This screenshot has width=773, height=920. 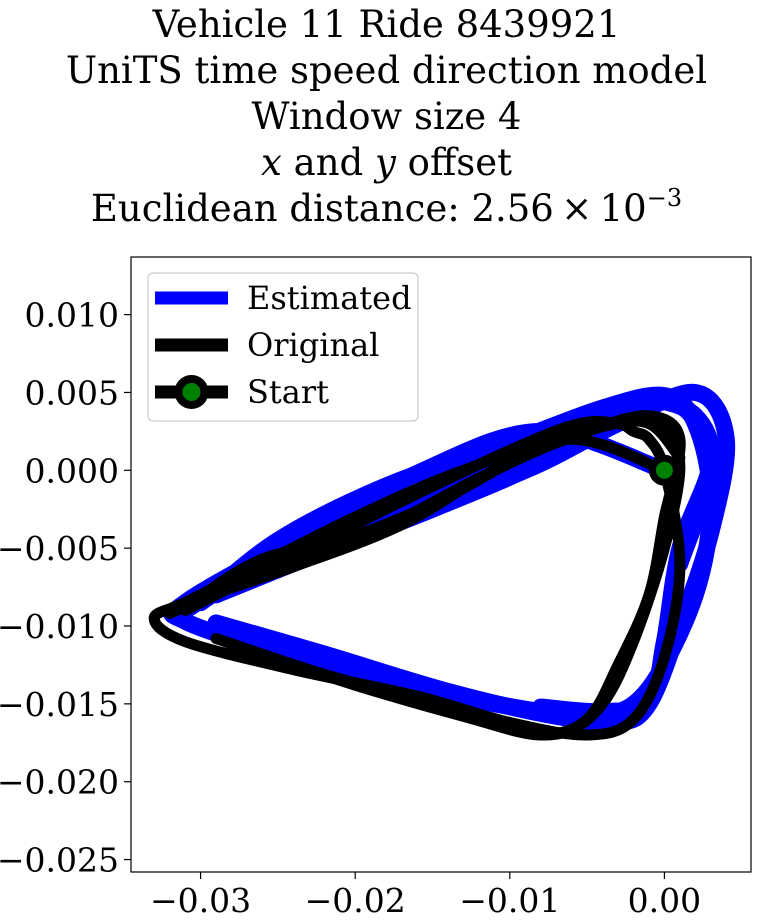 I want to click on x-tick-label: −0.03, so click(x=200, y=900).